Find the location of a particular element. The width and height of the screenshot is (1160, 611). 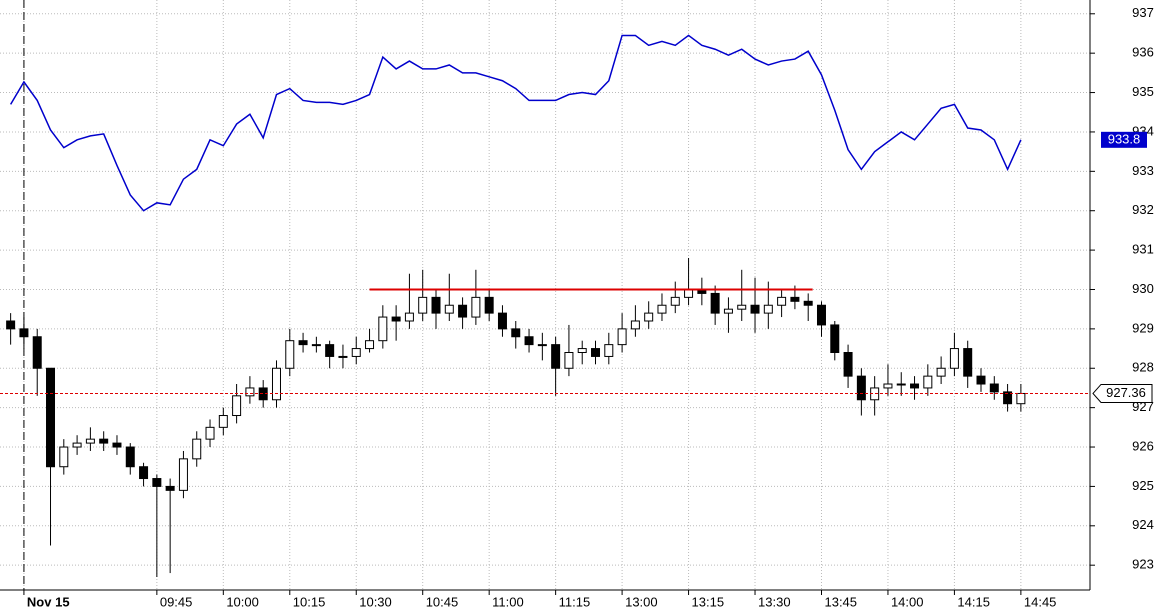

y-tick-label: 926 is located at coordinates (1143, 445).